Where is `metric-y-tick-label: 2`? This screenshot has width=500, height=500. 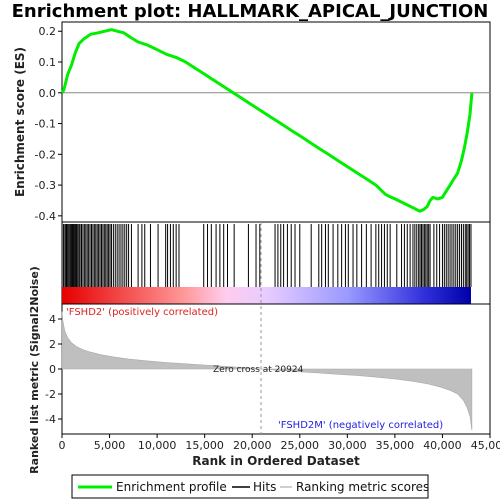
metric-y-tick-label: 2 is located at coordinates (52, 344).